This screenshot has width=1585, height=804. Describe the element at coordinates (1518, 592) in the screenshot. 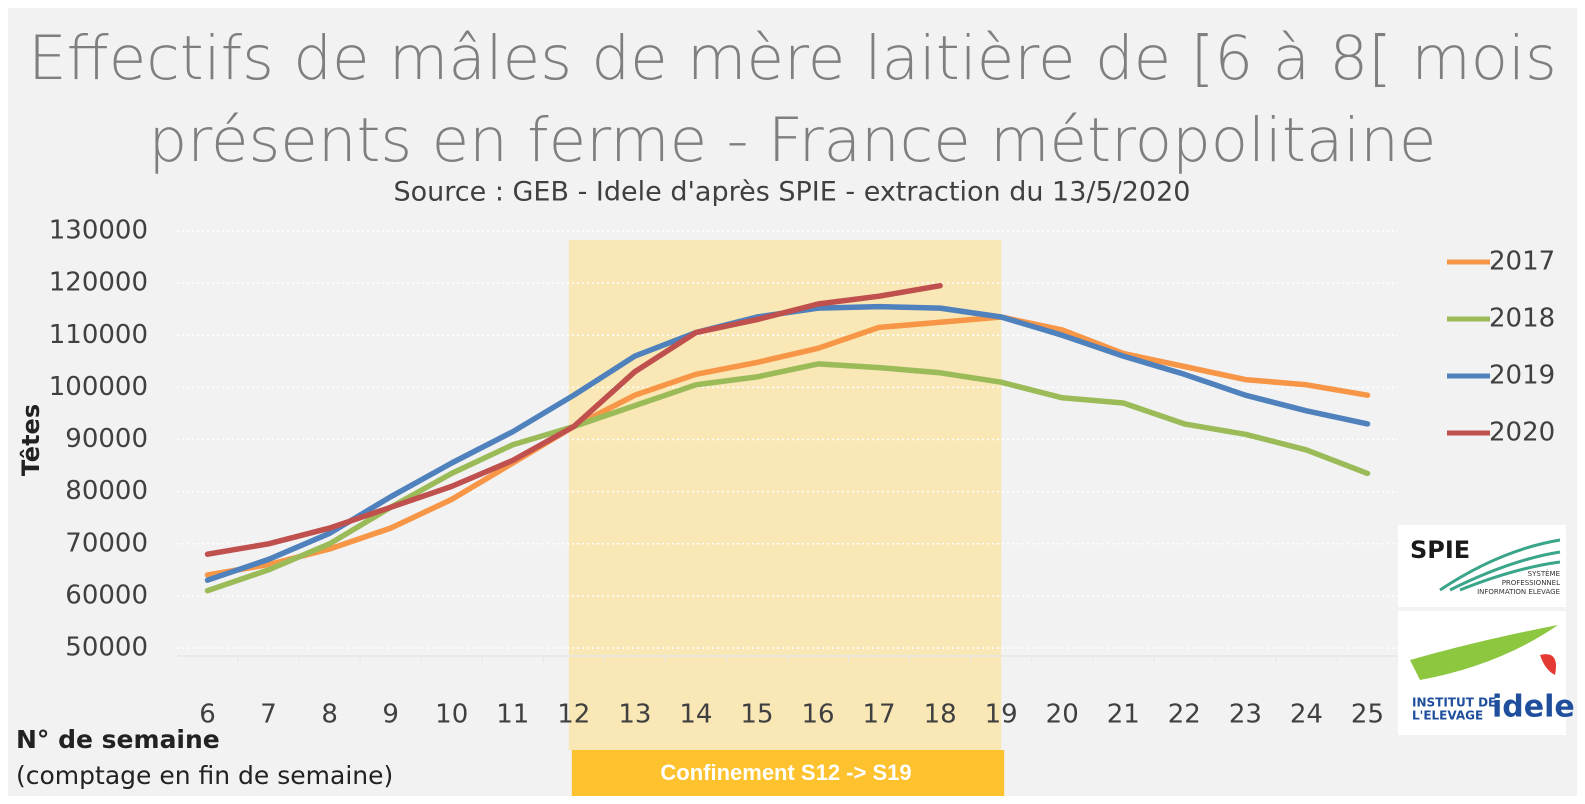

I see `logo-text: INFORMATION ELEVAGE` at that location.